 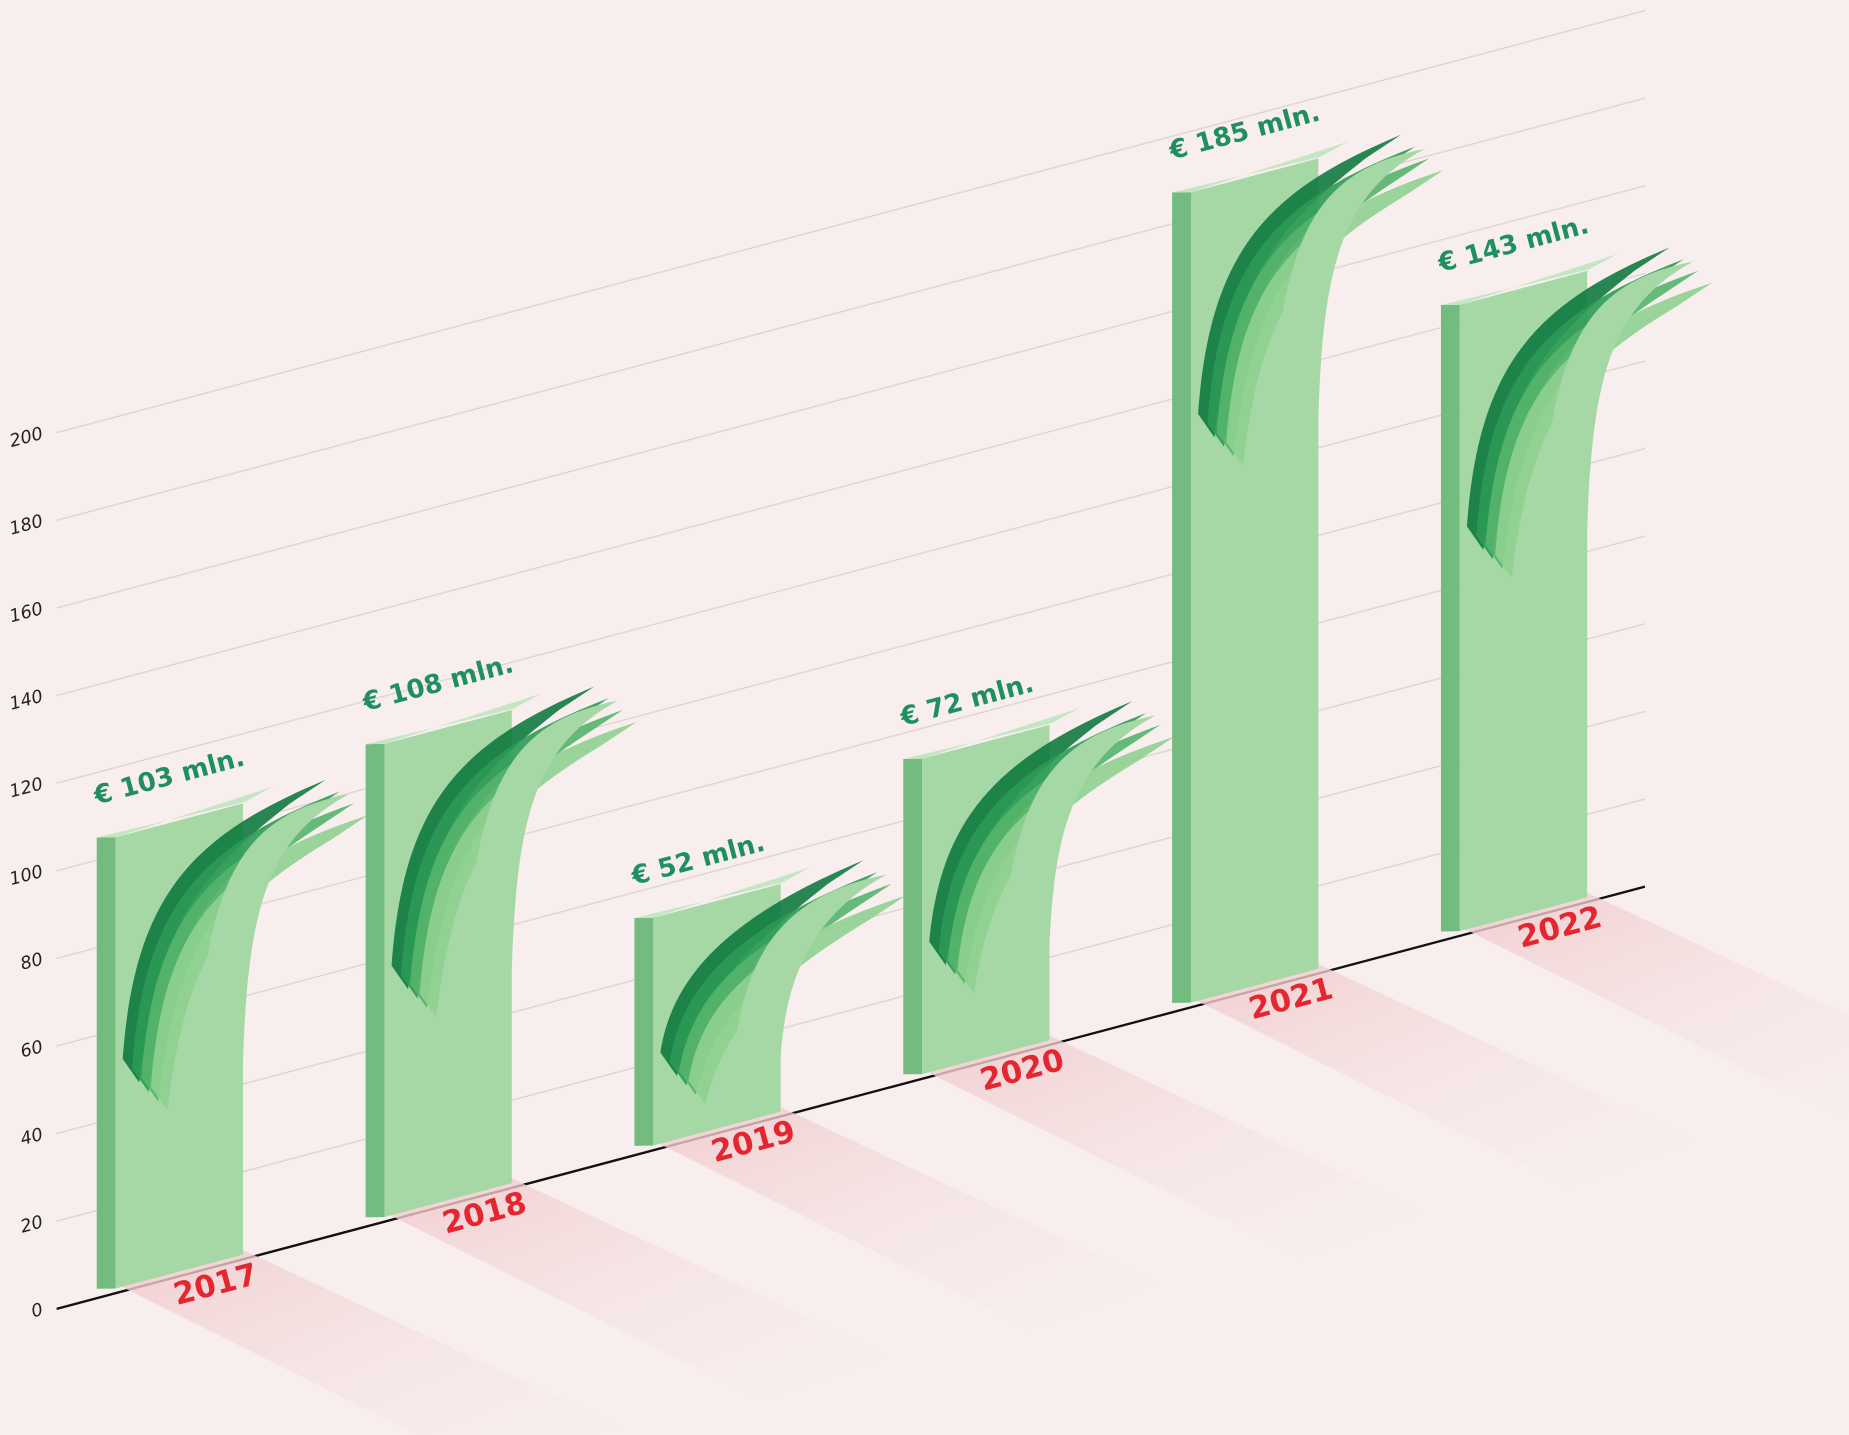 What do you see at coordinates (31, 962) in the screenshot?
I see `y-tick-label: 80` at bounding box center [31, 962].